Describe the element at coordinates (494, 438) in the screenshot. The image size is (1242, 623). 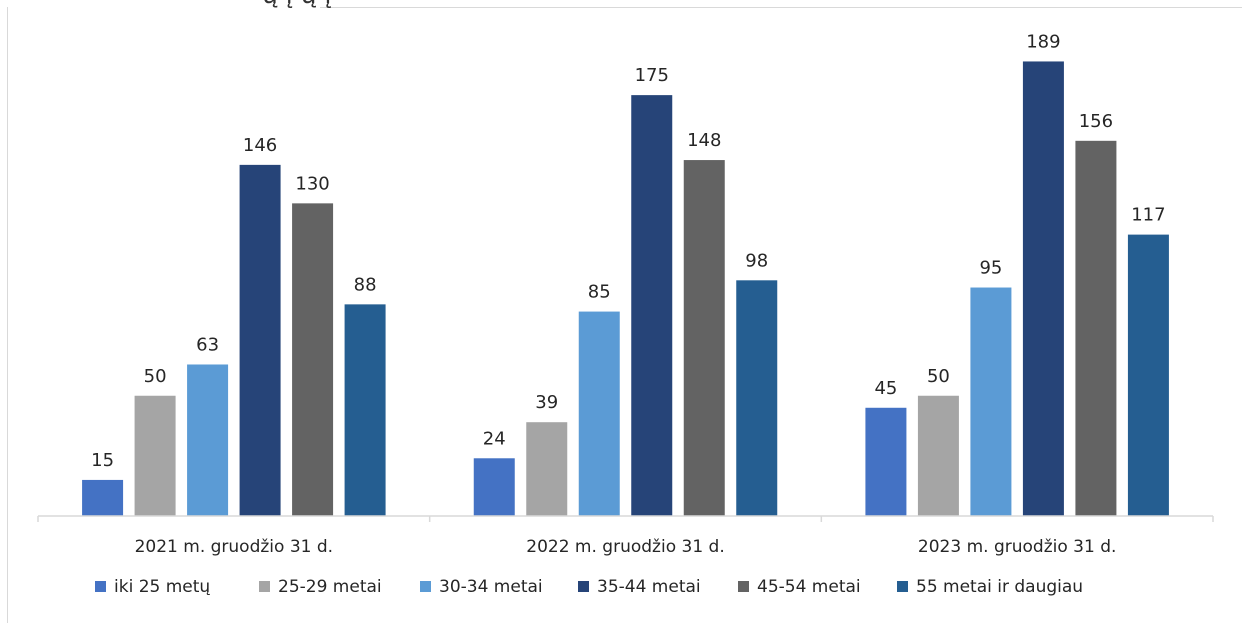
I see `bar-value-label: 24` at that location.